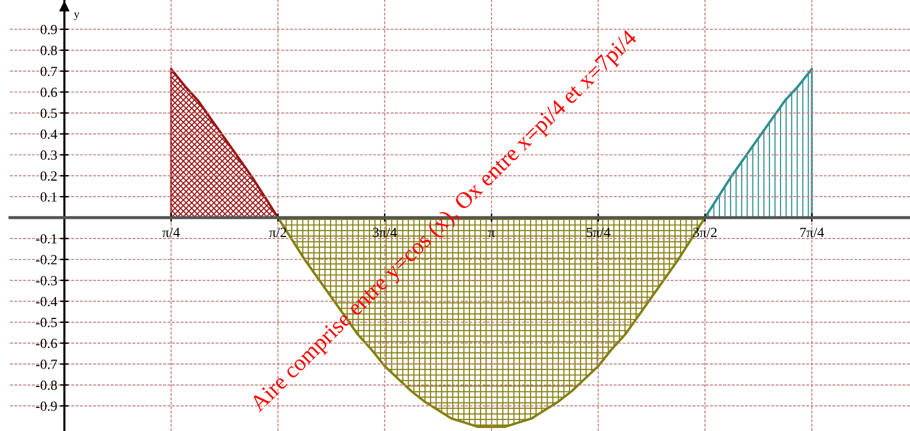 The image size is (910, 431). Describe the element at coordinates (49, 71) in the screenshot. I see `y-tick-label: 0.7` at that location.